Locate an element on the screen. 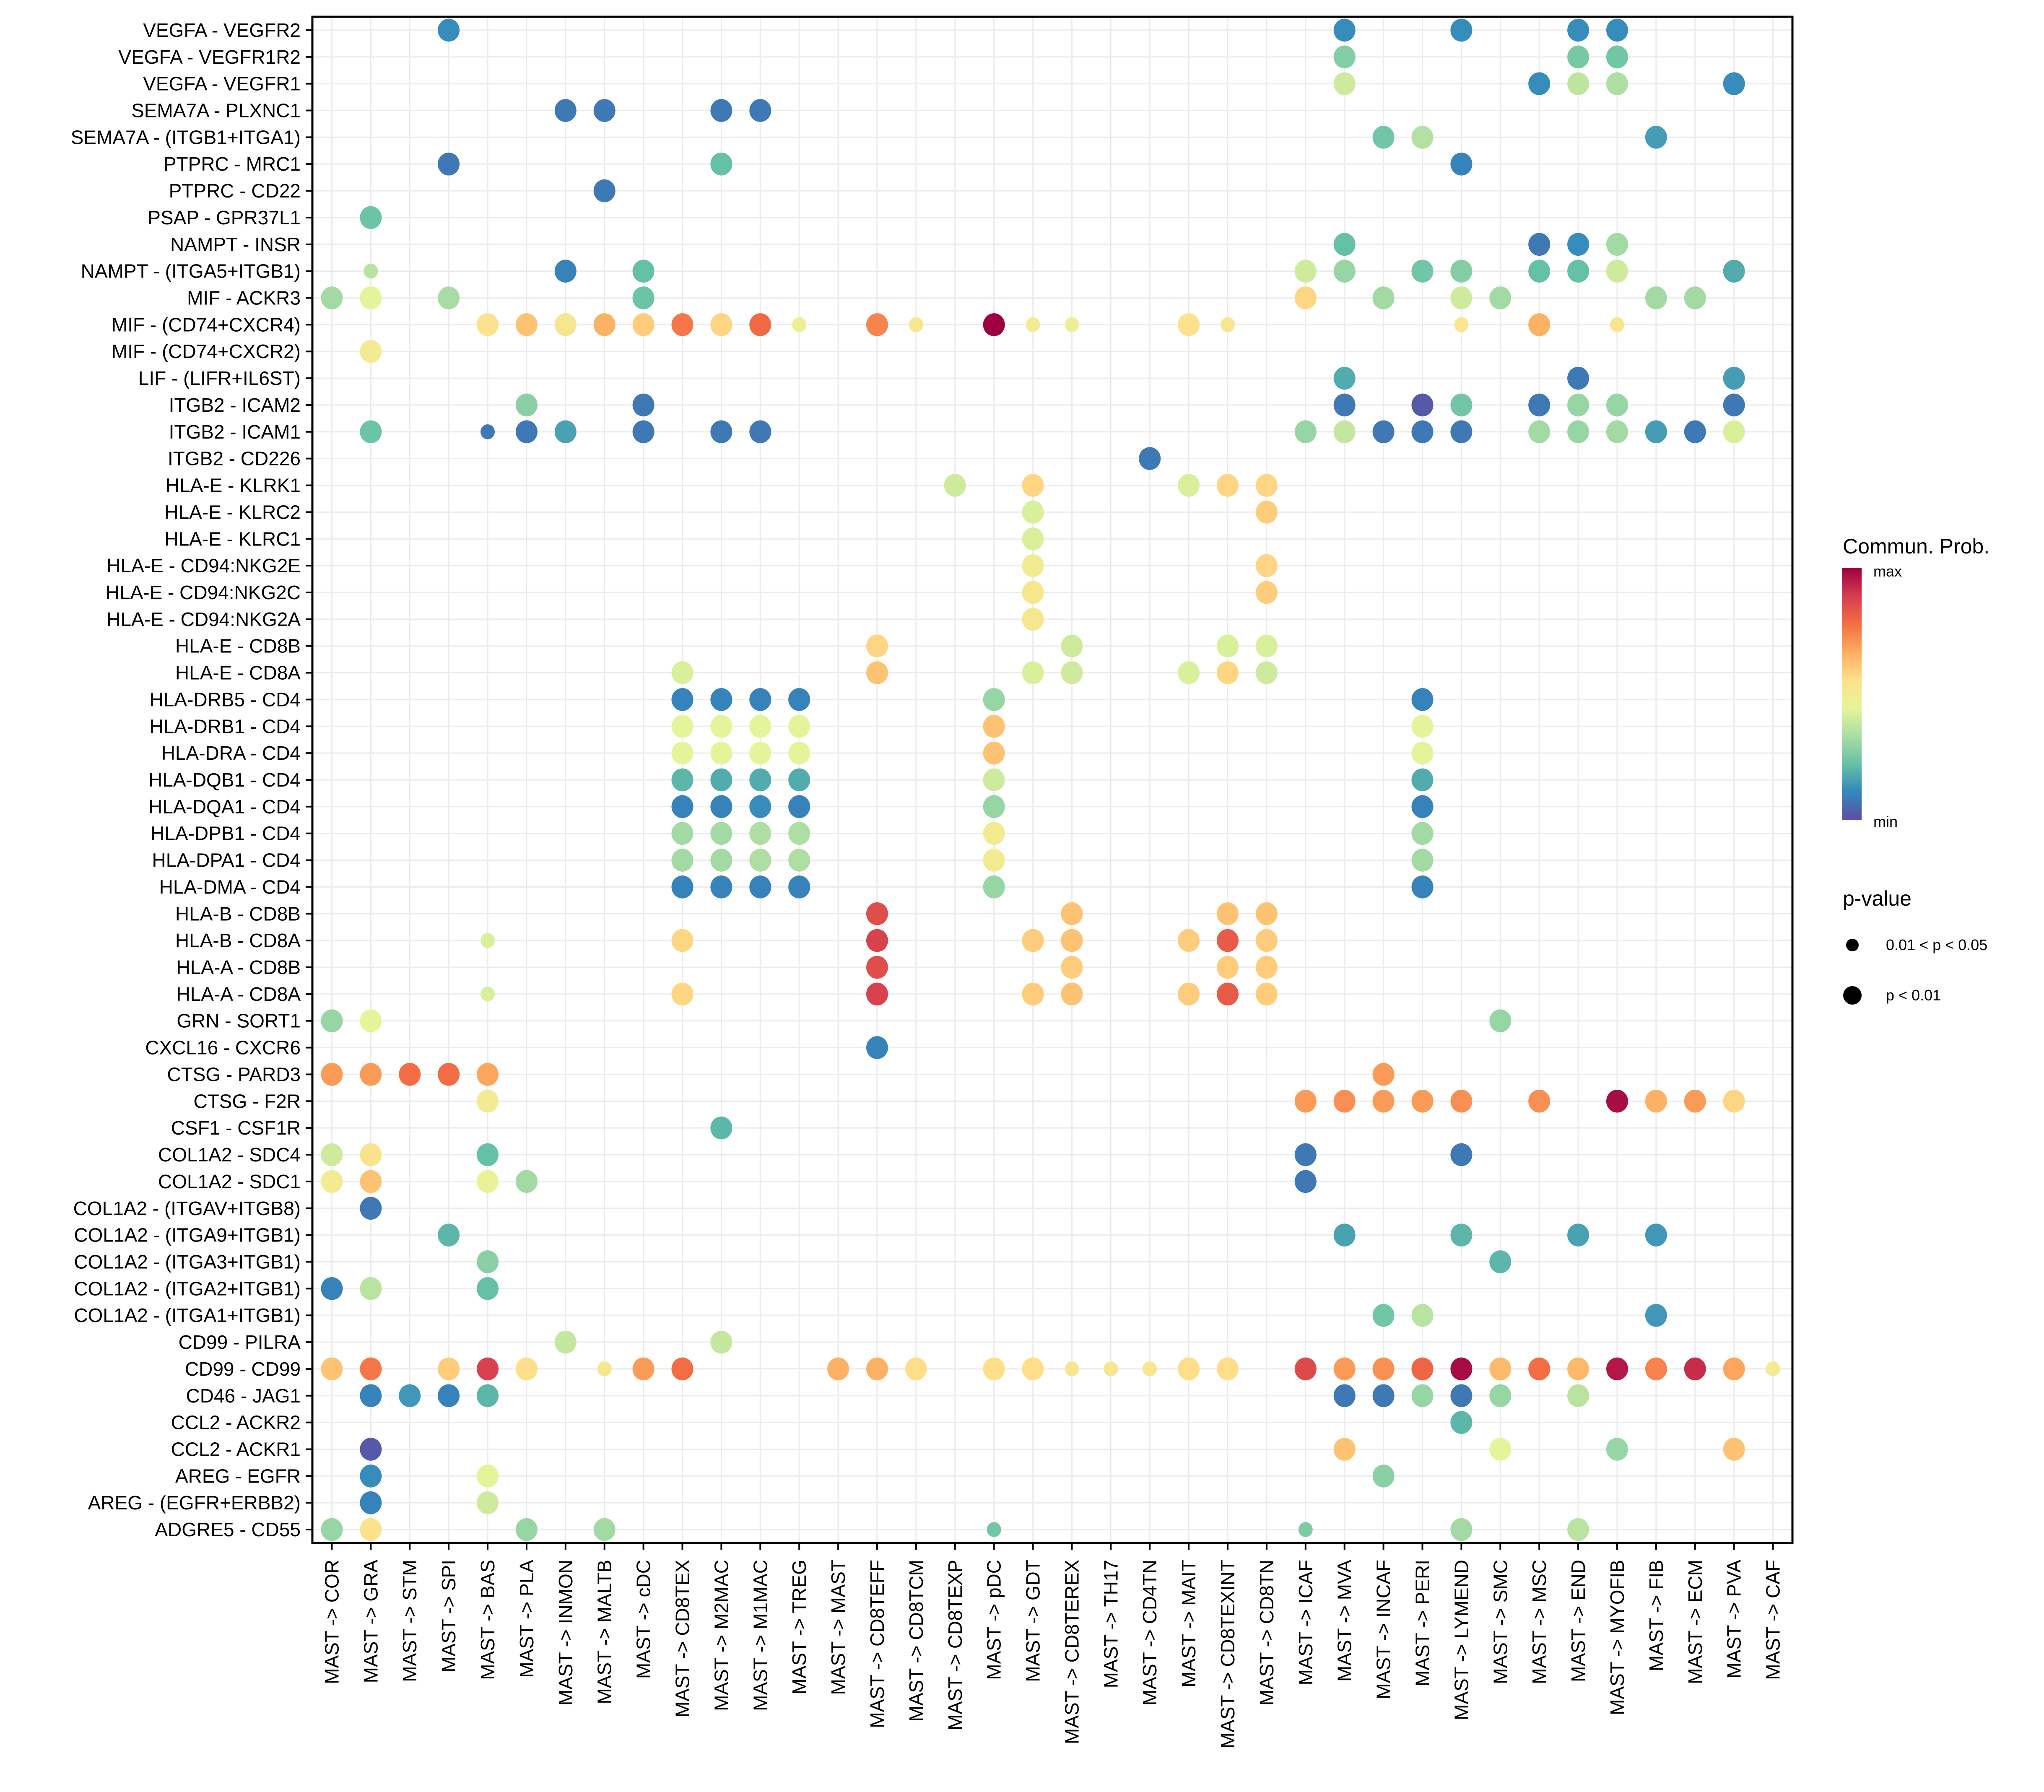 Image resolution: width=2044 pixels, height=1792 pixels. dot-COL1A2 - SDC1--MAST -> BAS is located at coordinates (488, 1181).